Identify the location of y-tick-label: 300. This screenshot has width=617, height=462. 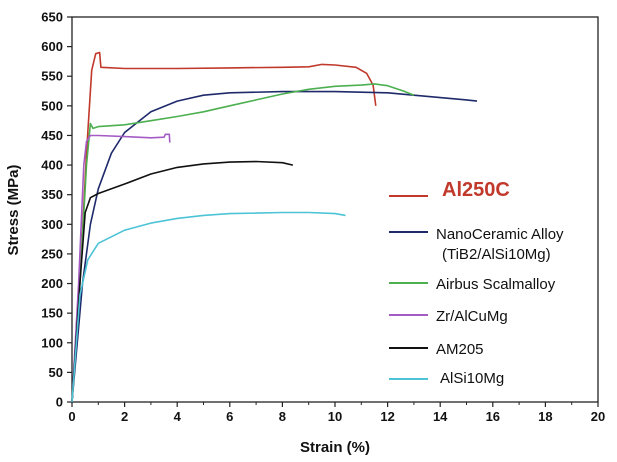
(52, 224).